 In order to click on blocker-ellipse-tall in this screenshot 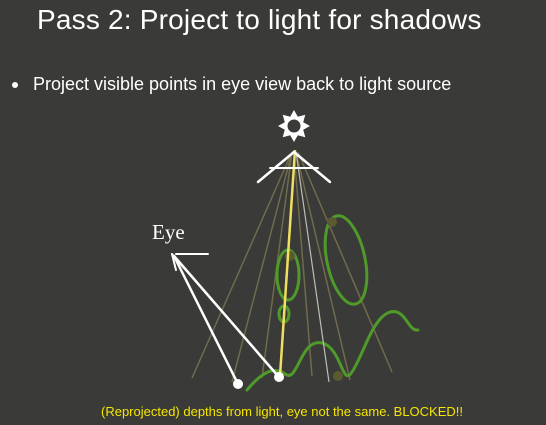, I will do `click(346, 260)`.